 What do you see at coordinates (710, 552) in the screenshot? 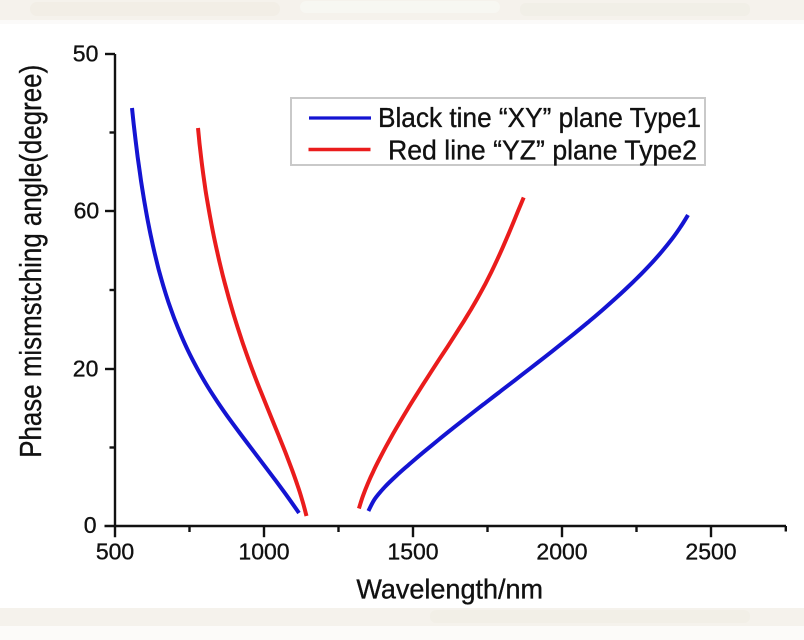
I see `svg-text: 2500` at bounding box center [710, 552].